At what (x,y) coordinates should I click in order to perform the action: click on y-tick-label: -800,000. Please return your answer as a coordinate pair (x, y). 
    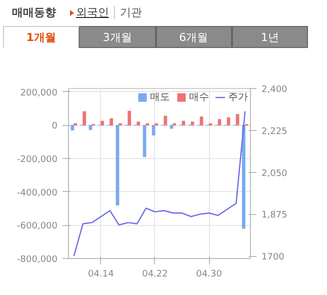
    Looking at the image, I should click on (37, 260).